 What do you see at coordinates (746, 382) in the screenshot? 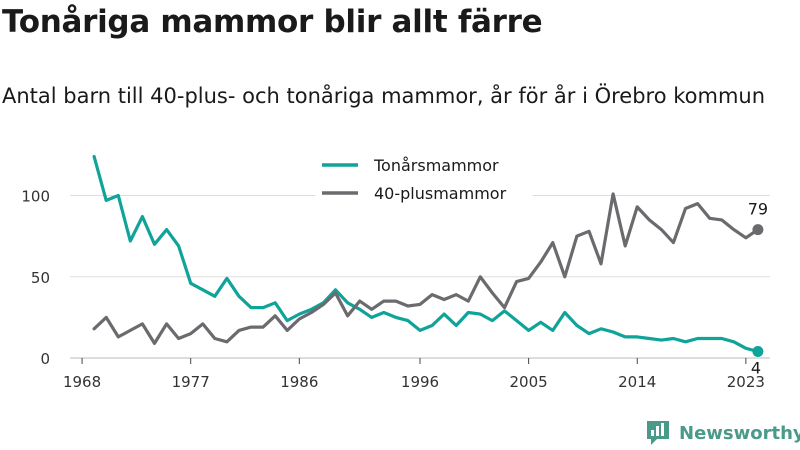
I see `x-tick-label: 2023` at bounding box center [746, 382].